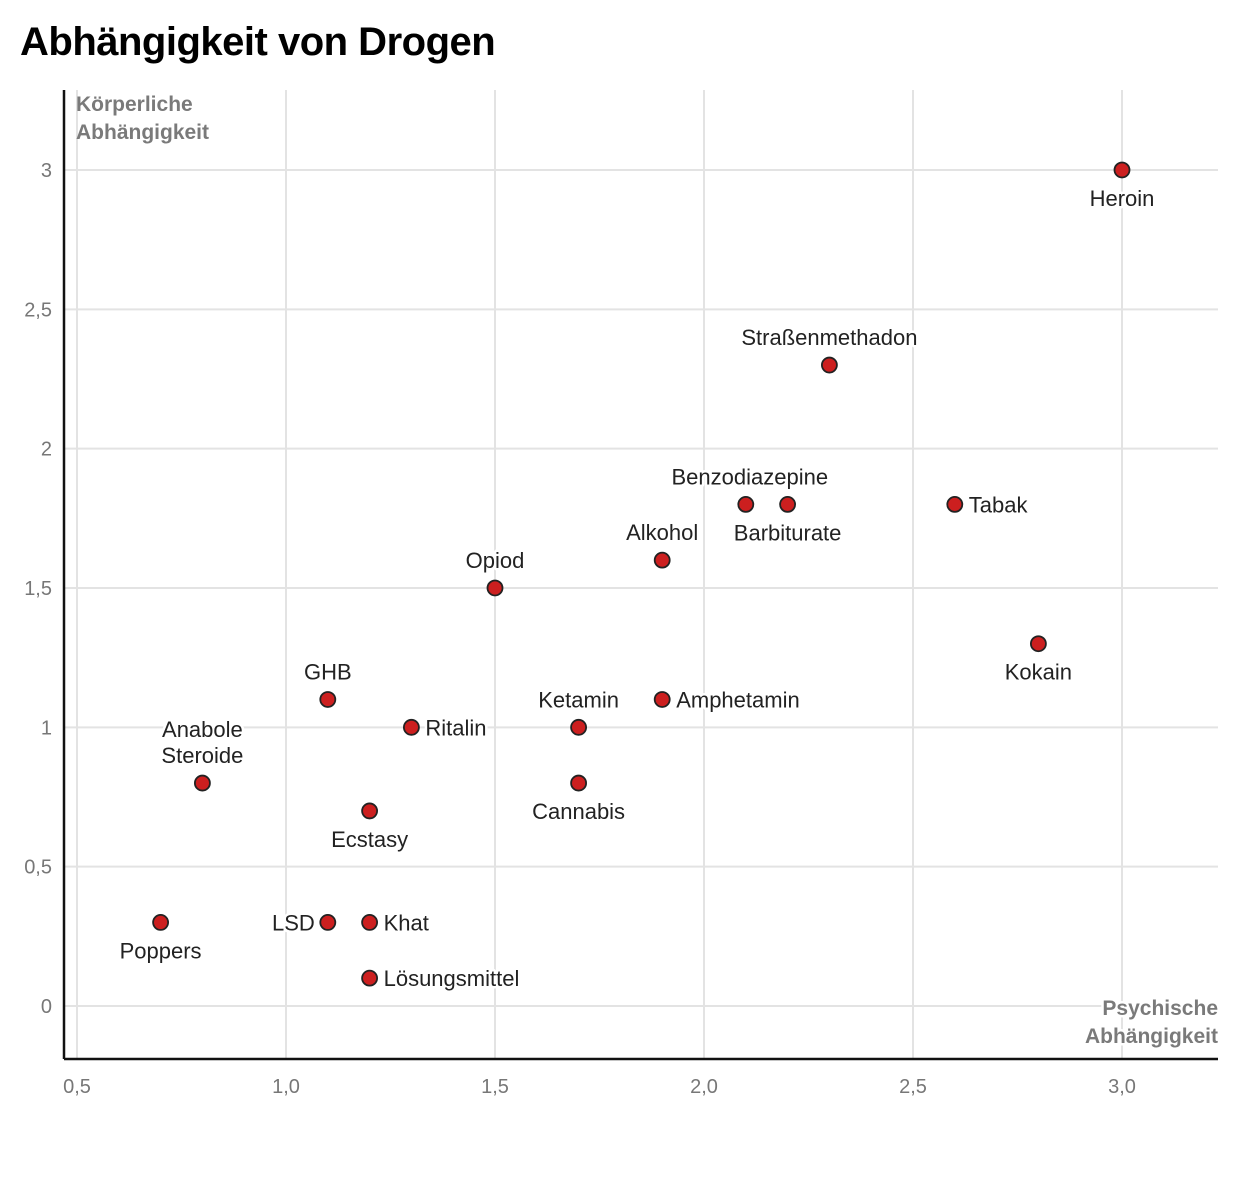 The image size is (1238, 1184). I want to click on point-label: Amphetamin, so click(738, 699).